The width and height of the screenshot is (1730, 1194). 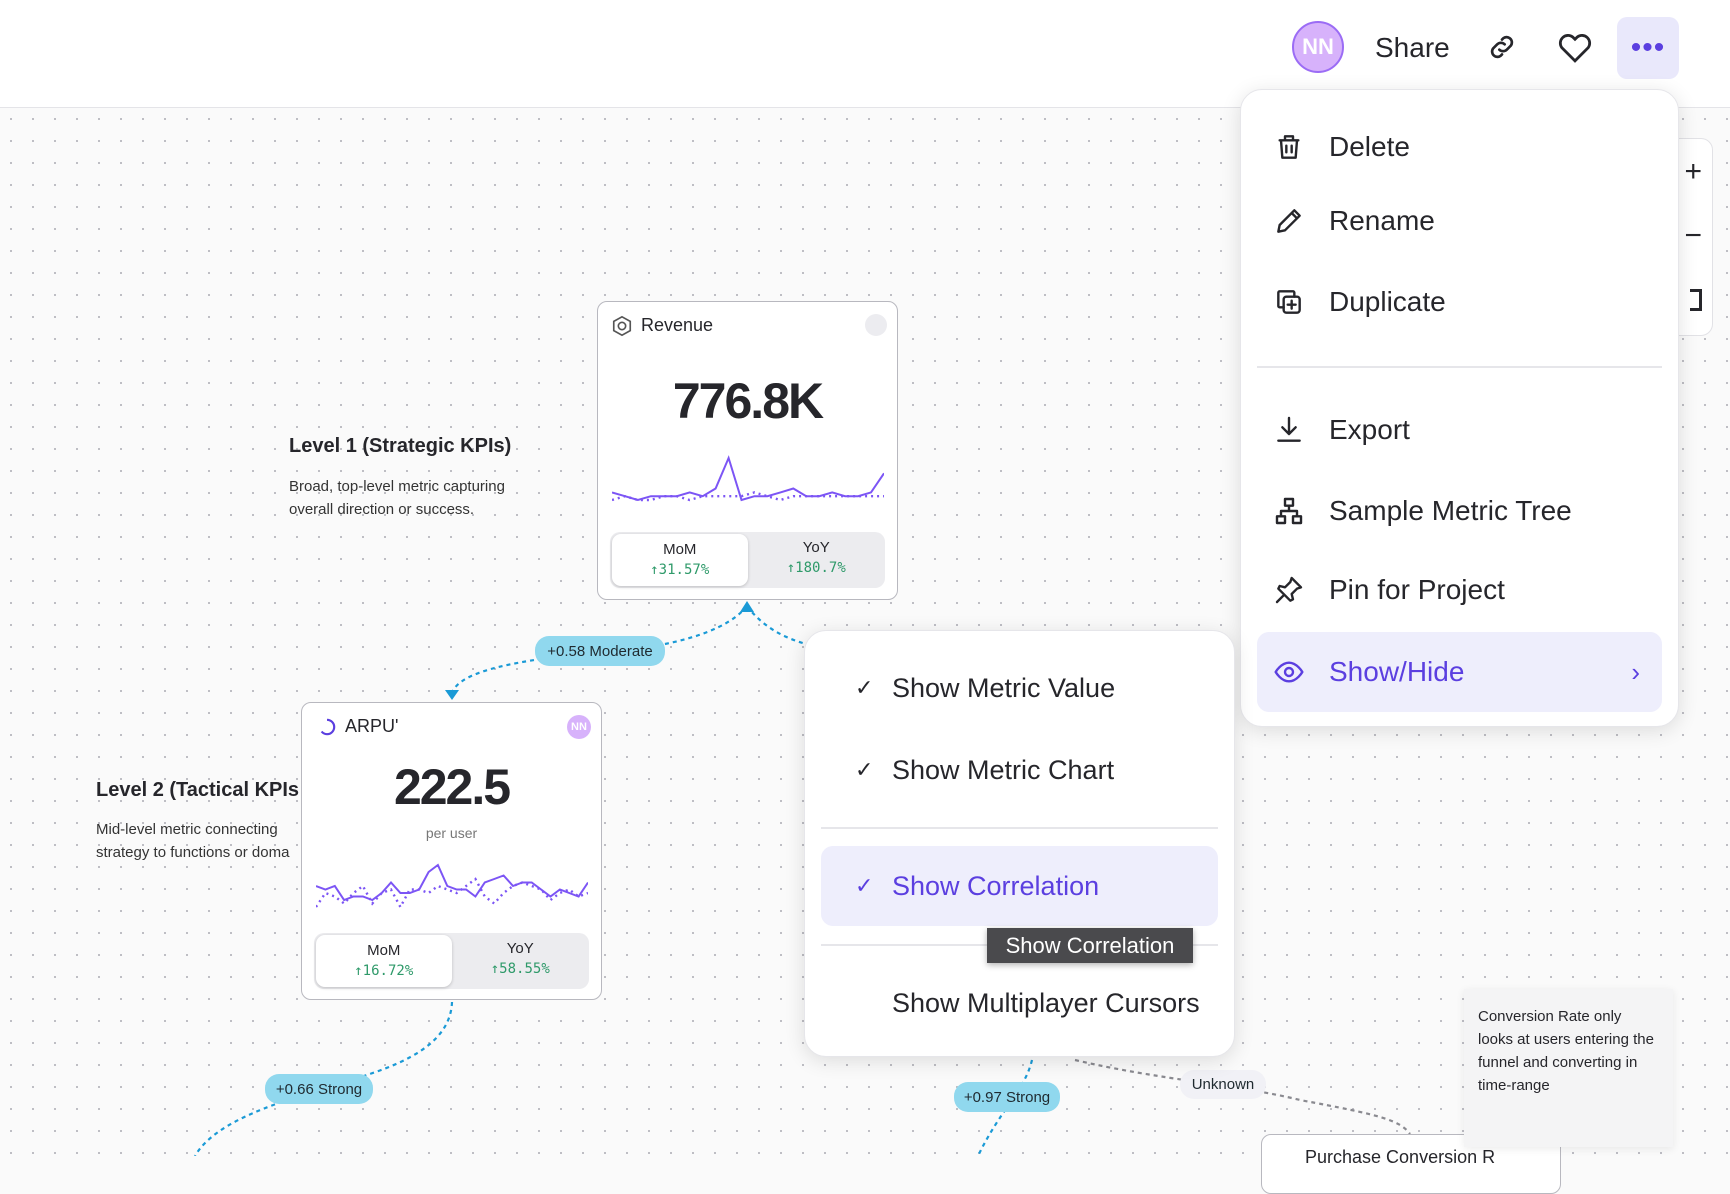 I want to click on level-2-title: Level 2 (Tactical KPIs, so click(x=198, y=790).